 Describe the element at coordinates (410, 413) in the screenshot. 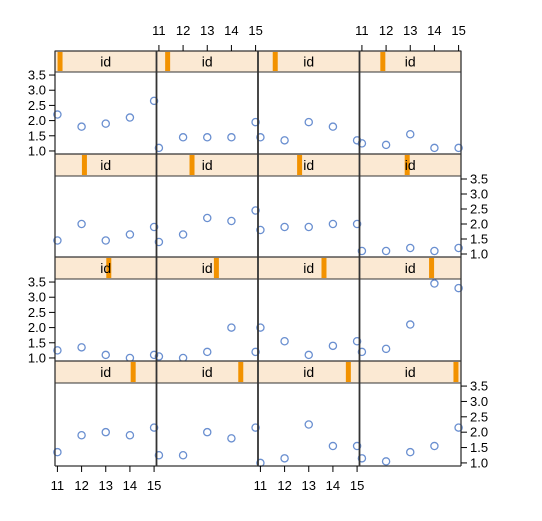

I see `panel-4-4: id` at that location.